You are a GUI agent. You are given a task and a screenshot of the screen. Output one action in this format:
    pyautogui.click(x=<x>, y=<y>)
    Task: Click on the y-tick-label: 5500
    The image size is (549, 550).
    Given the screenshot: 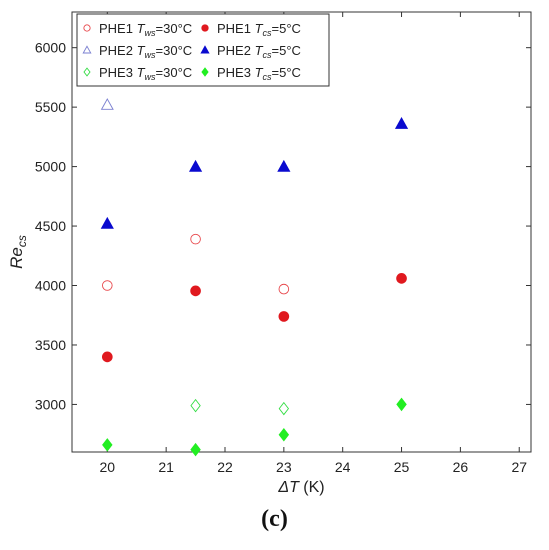 What is the action you would take?
    pyautogui.click(x=50, y=107)
    